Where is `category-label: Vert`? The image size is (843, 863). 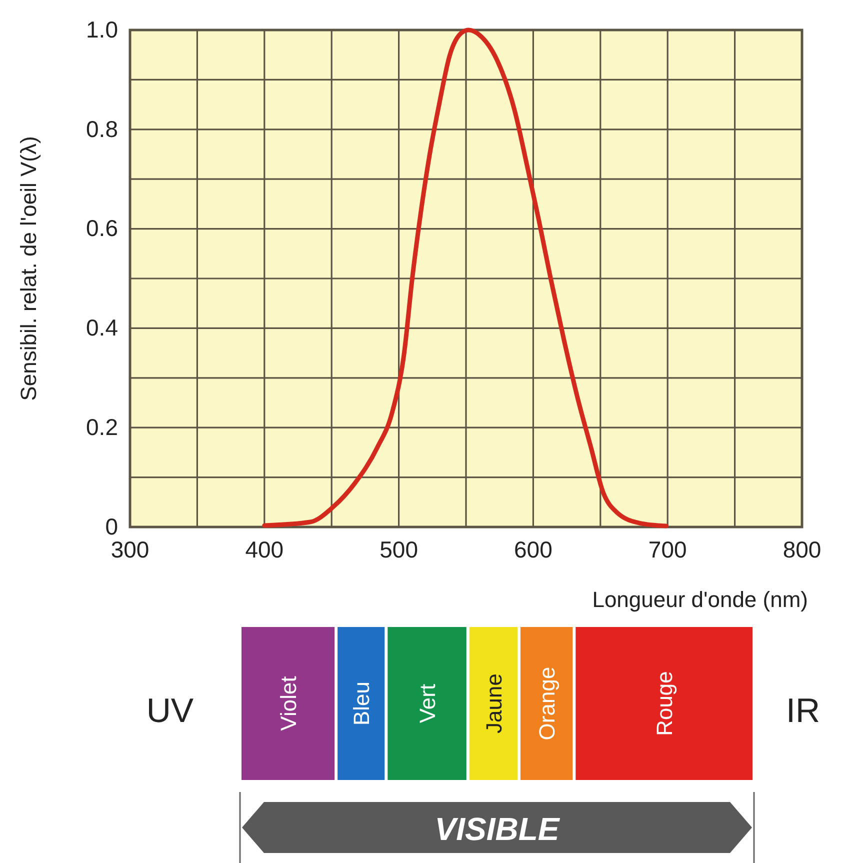 category-label: Vert is located at coordinates (427, 704).